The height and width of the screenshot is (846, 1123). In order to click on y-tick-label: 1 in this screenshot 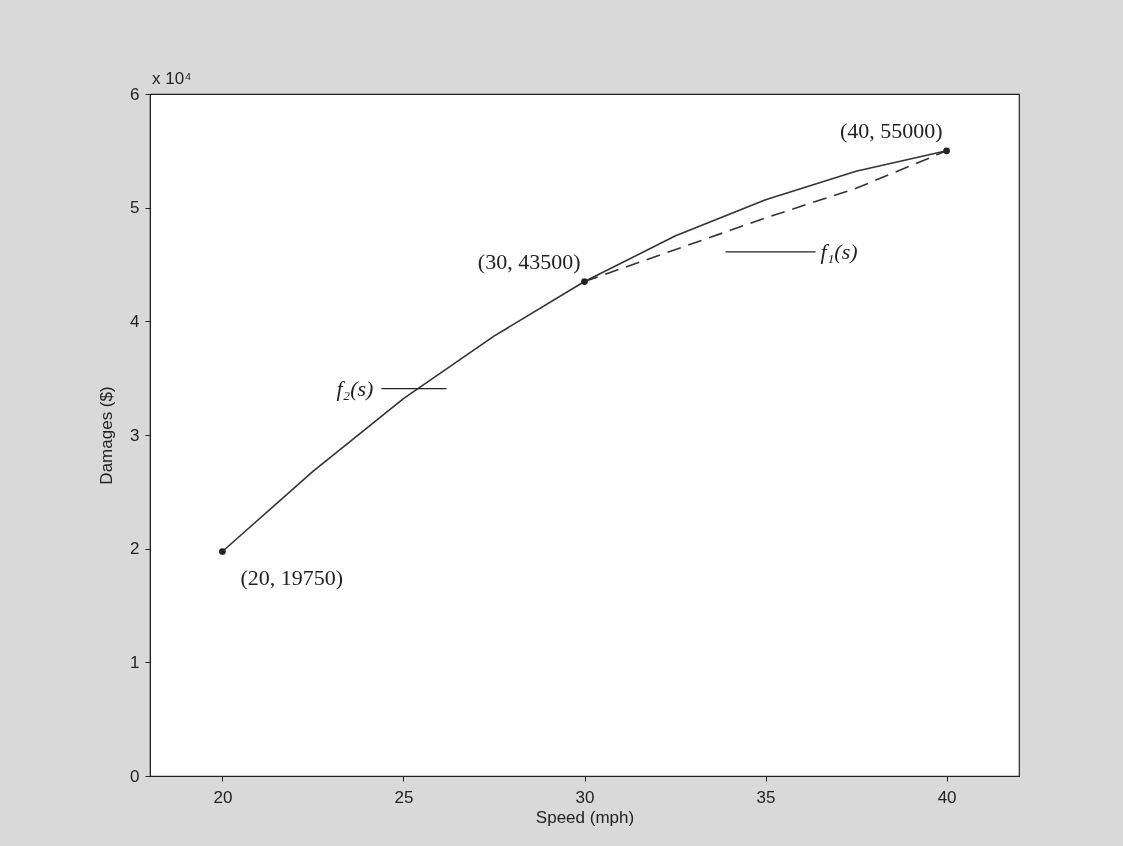, I will do `click(135, 662)`.